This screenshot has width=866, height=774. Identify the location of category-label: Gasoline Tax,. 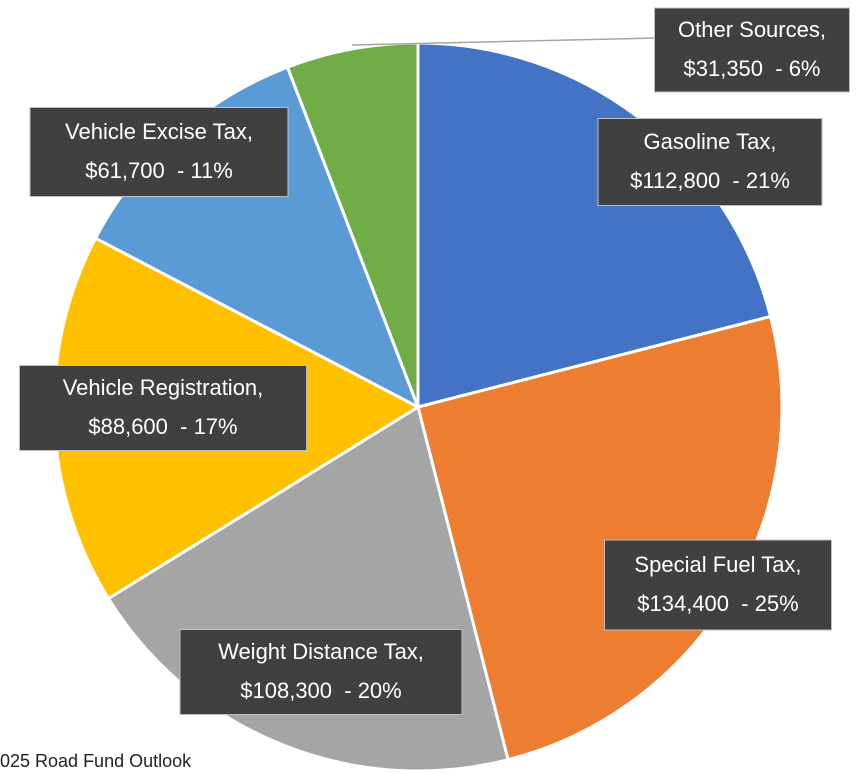
(710, 141).